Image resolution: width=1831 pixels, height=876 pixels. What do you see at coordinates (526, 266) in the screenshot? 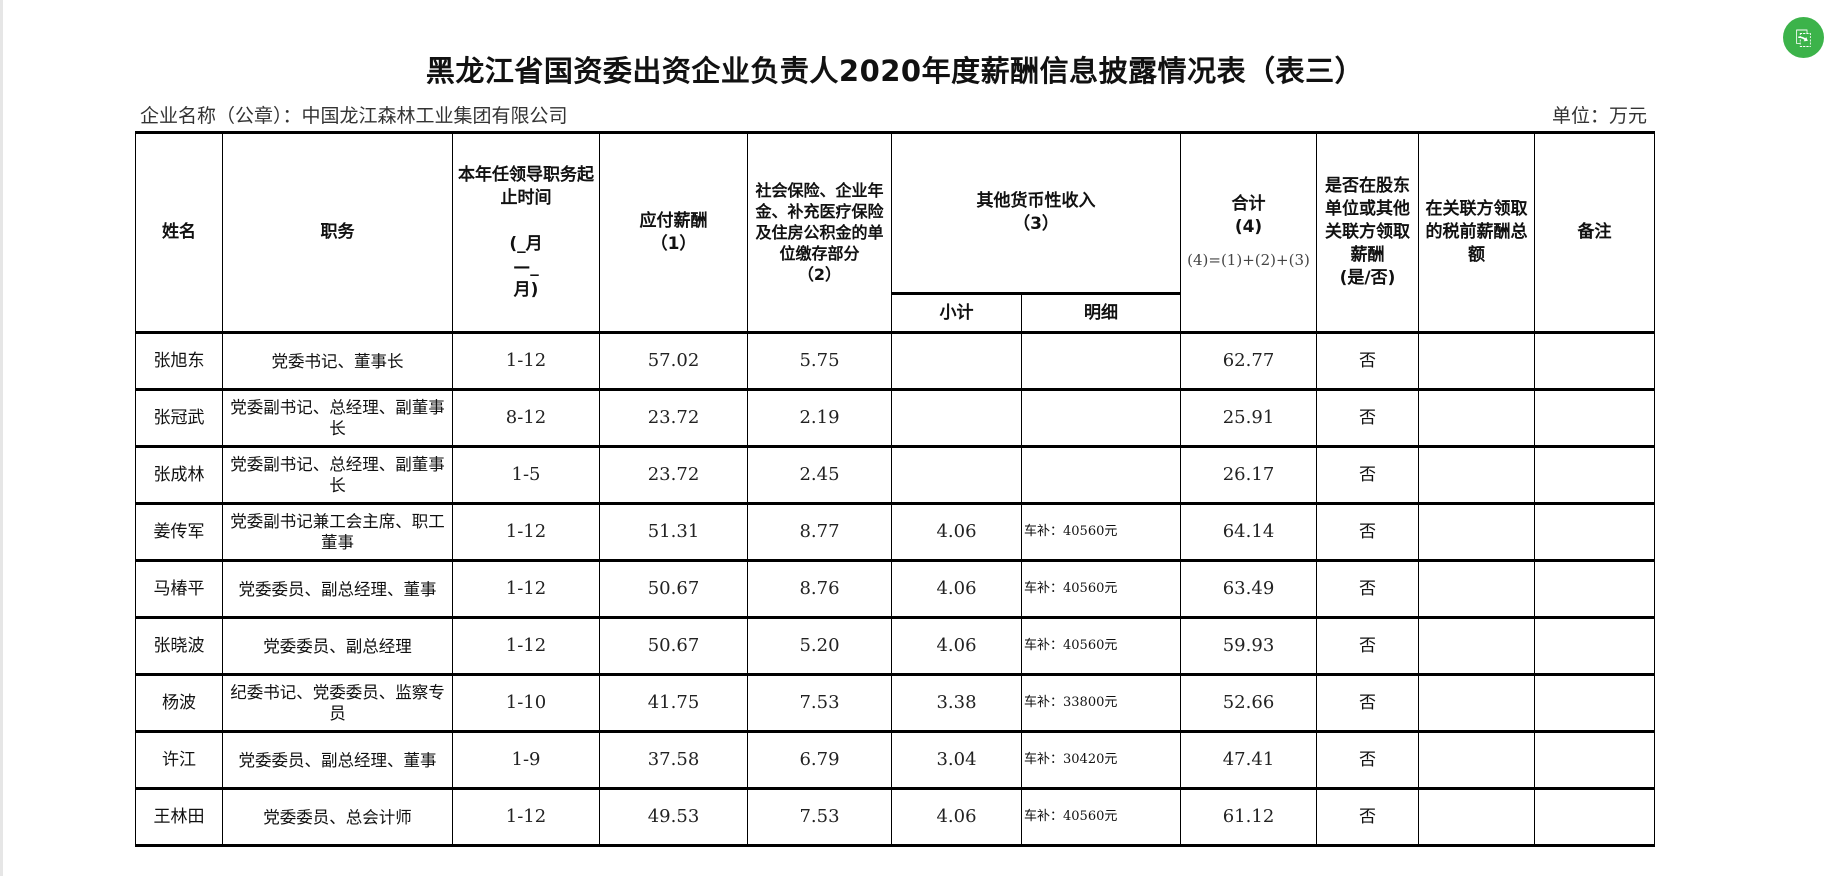
I see `header-term-format: (_月—_月)` at bounding box center [526, 266].